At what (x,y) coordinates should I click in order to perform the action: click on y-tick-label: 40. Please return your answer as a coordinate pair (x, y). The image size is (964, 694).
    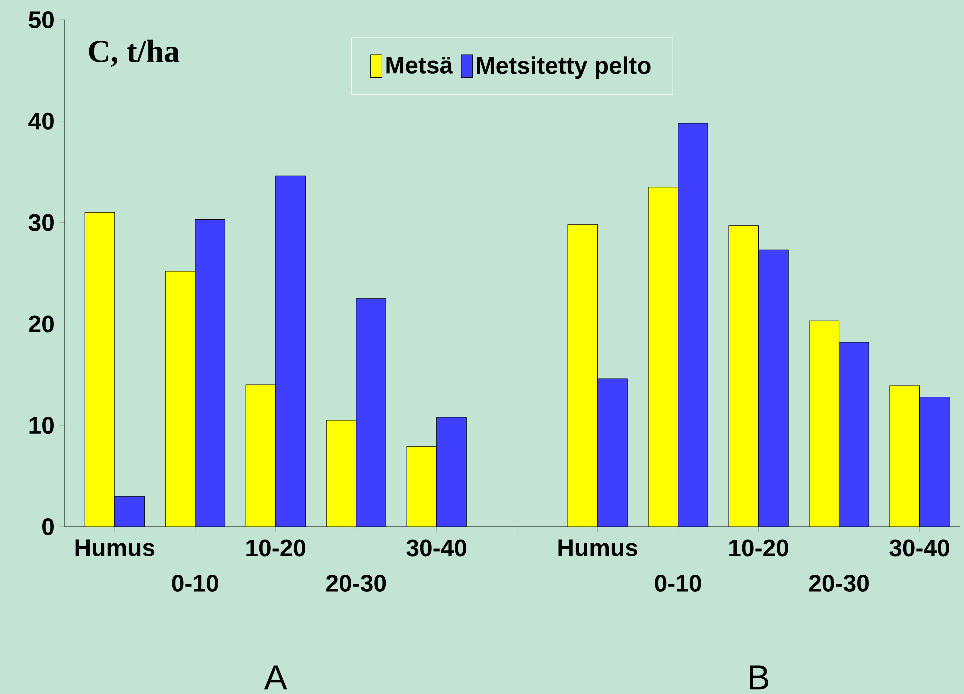
    Looking at the image, I should click on (41, 121).